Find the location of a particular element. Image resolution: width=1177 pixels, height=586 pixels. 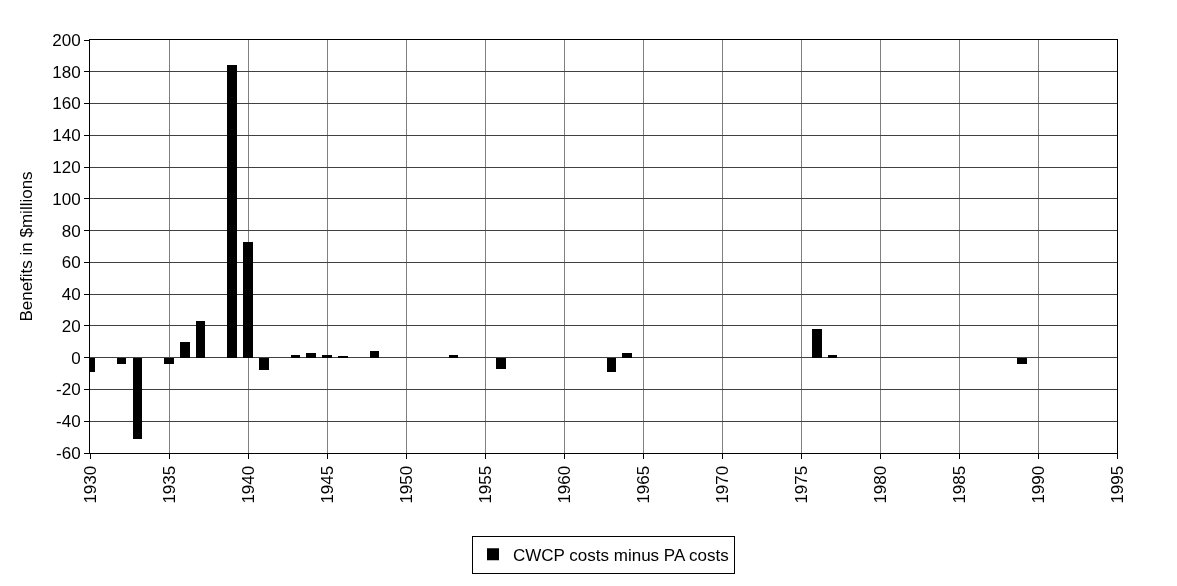

y-tick-label: 80 is located at coordinates (71, 231).